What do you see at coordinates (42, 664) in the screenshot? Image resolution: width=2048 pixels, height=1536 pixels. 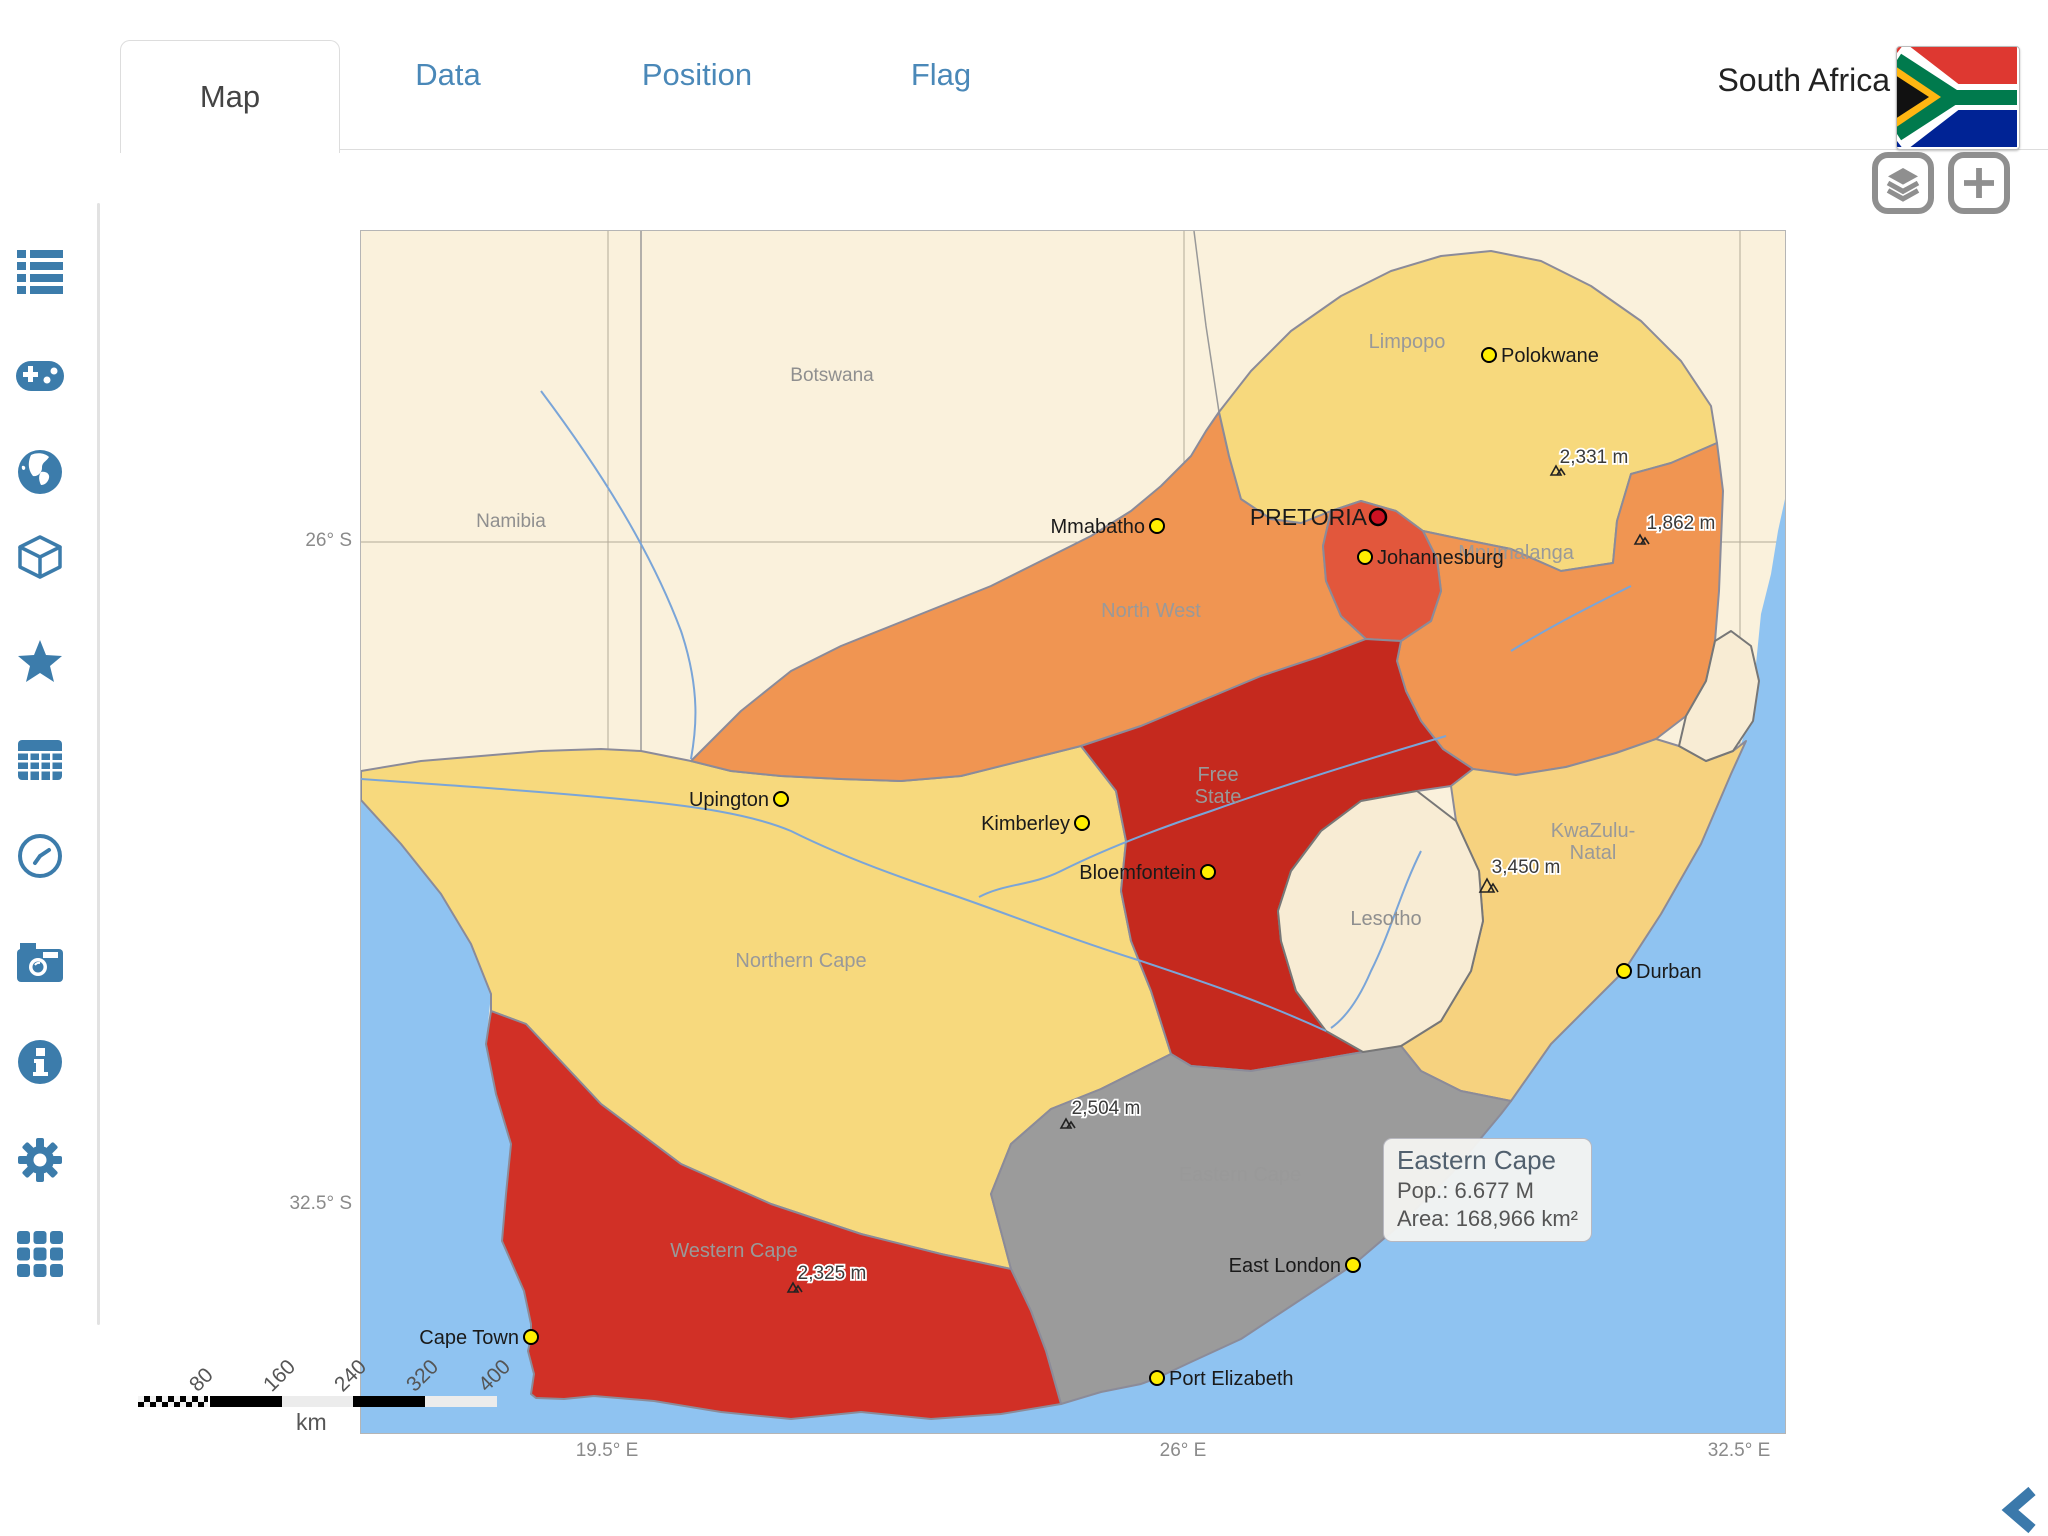 I see `star-icon` at bounding box center [42, 664].